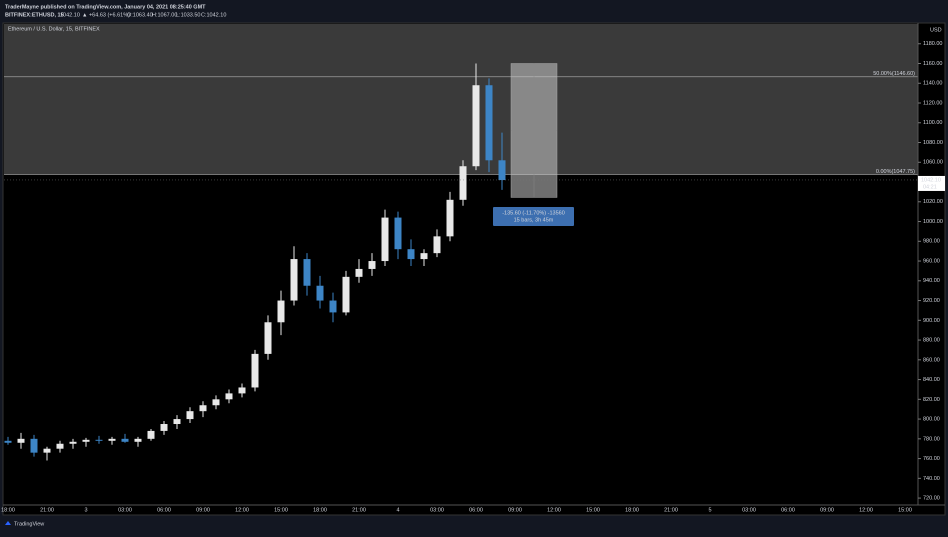 This screenshot has width=948, height=537. I want to click on countdown: 04:21, so click(930, 187).